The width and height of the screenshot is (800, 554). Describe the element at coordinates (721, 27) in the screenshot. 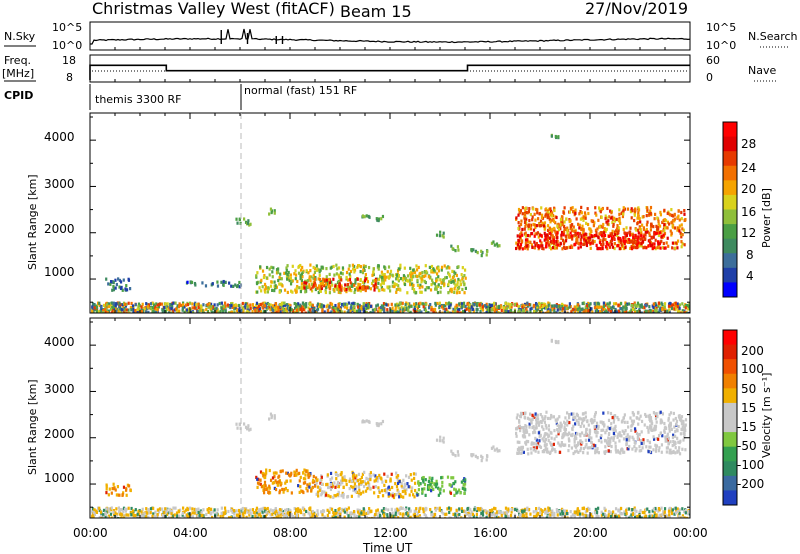

I see `noise-right-tick-top: 10^5` at that location.